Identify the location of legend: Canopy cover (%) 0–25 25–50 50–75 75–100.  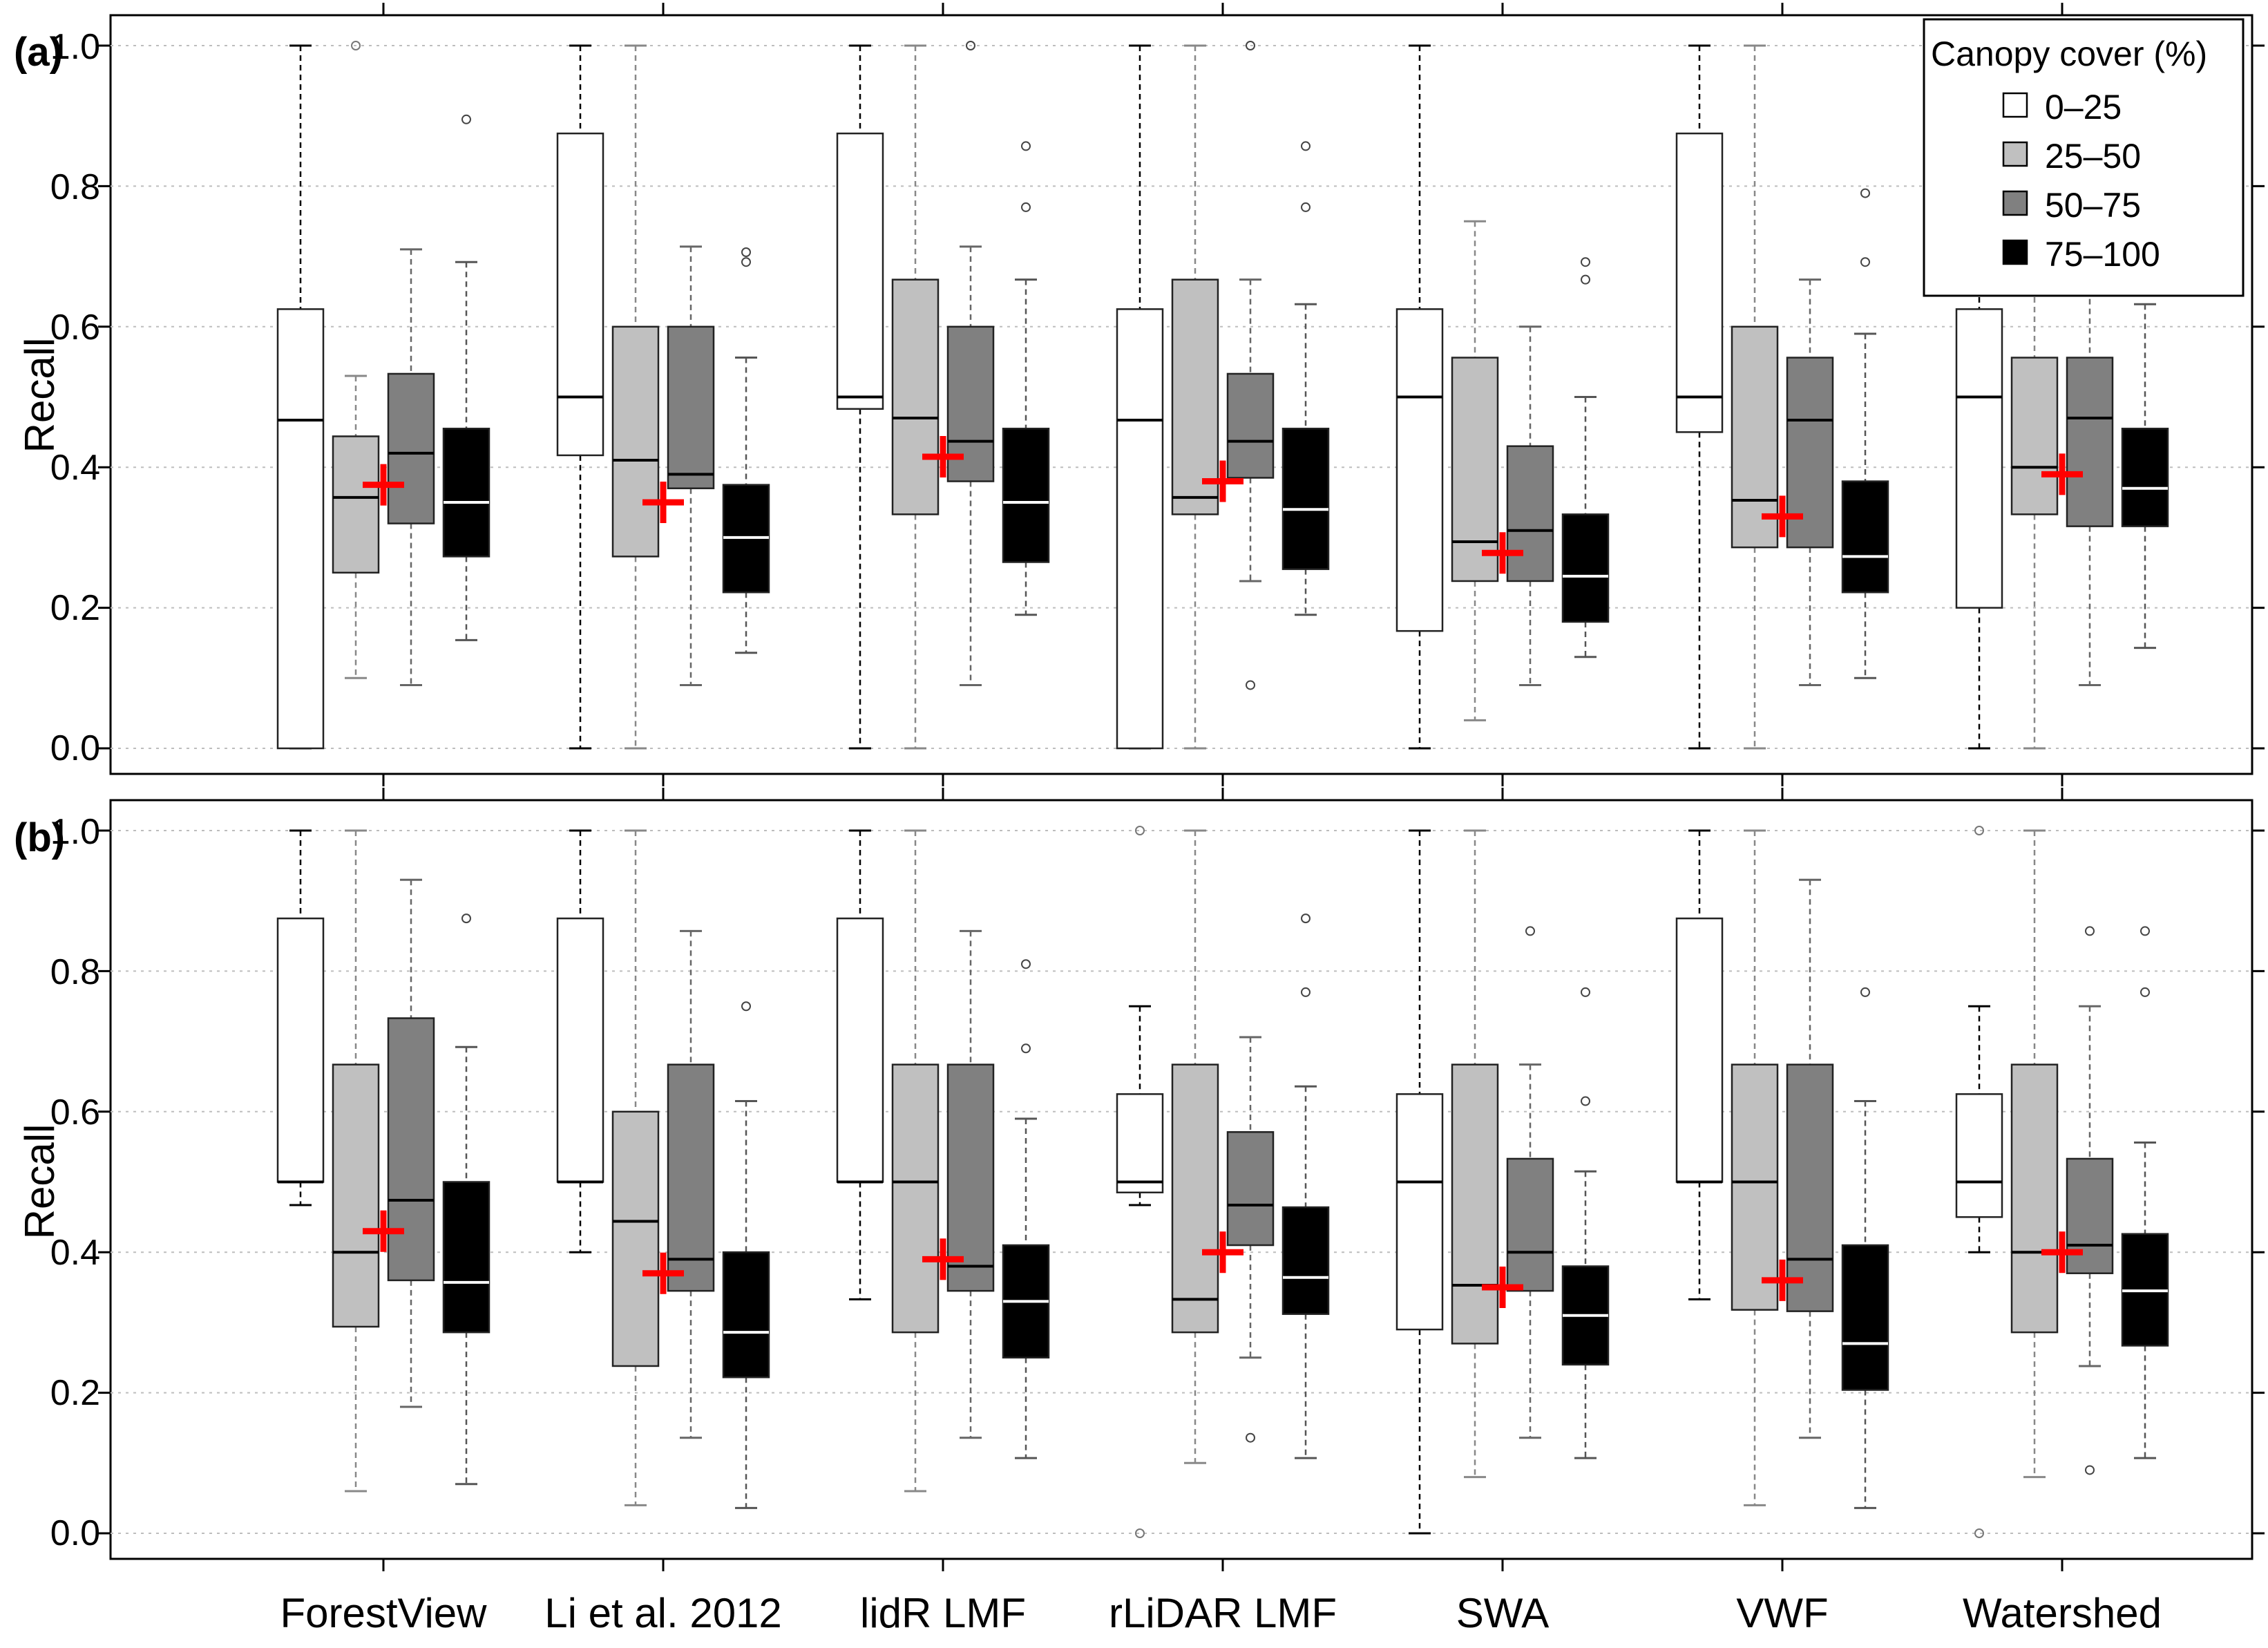
(2084, 157).